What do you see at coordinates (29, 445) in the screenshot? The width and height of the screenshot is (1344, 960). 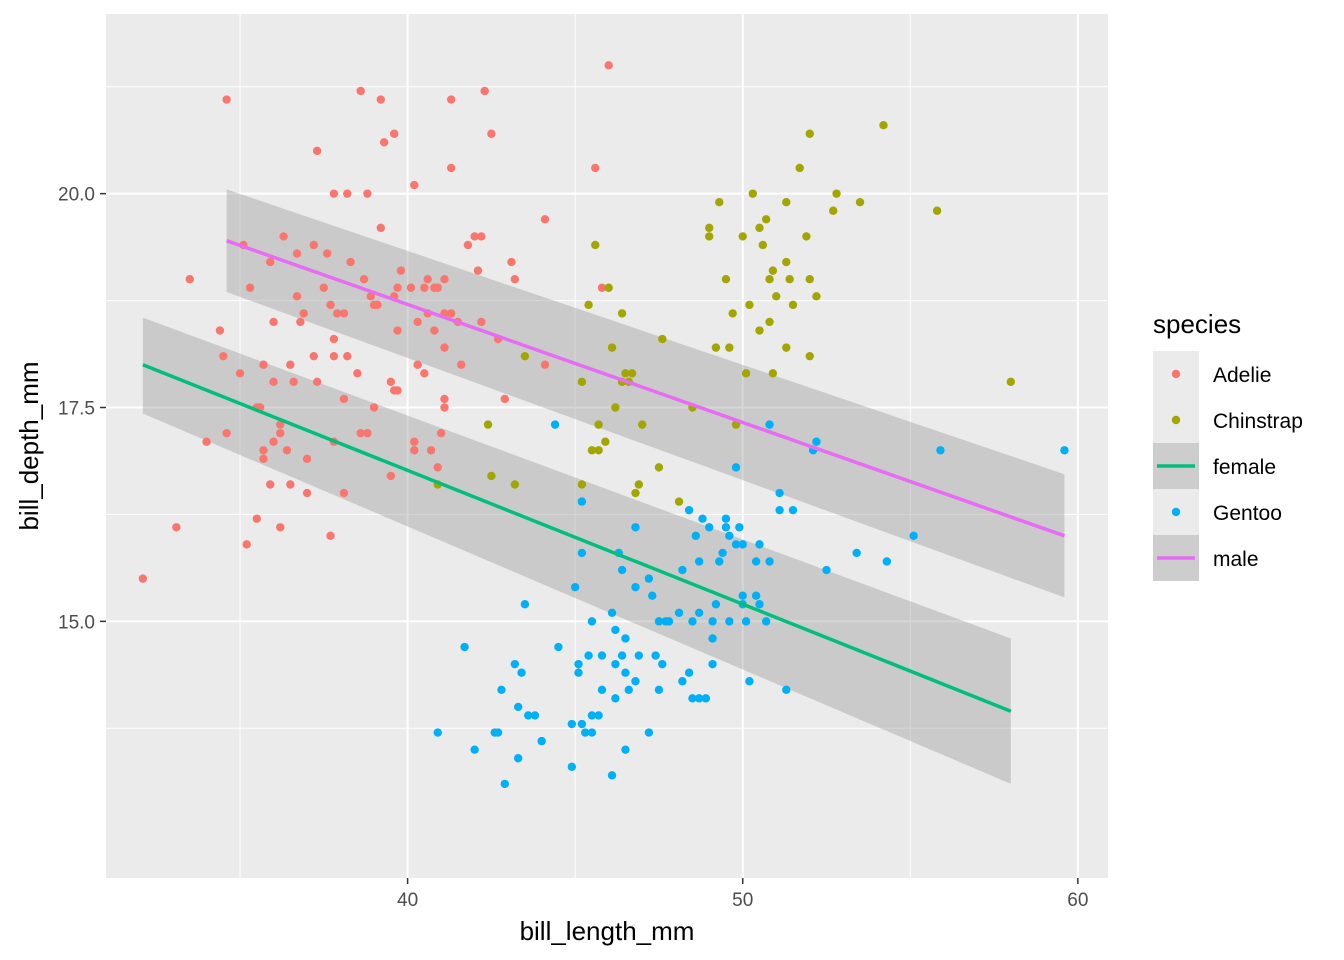 I see `y-axis-title: bill_depth_mm` at bounding box center [29, 445].